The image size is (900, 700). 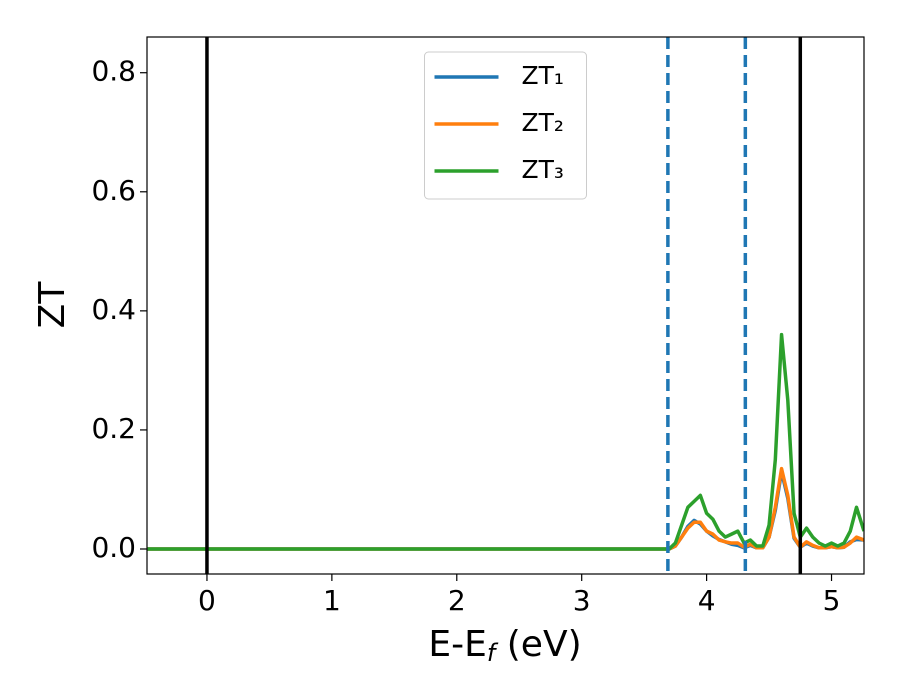 What do you see at coordinates (113, 71) in the screenshot?
I see `y-tick-label: 0.8` at bounding box center [113, 71].